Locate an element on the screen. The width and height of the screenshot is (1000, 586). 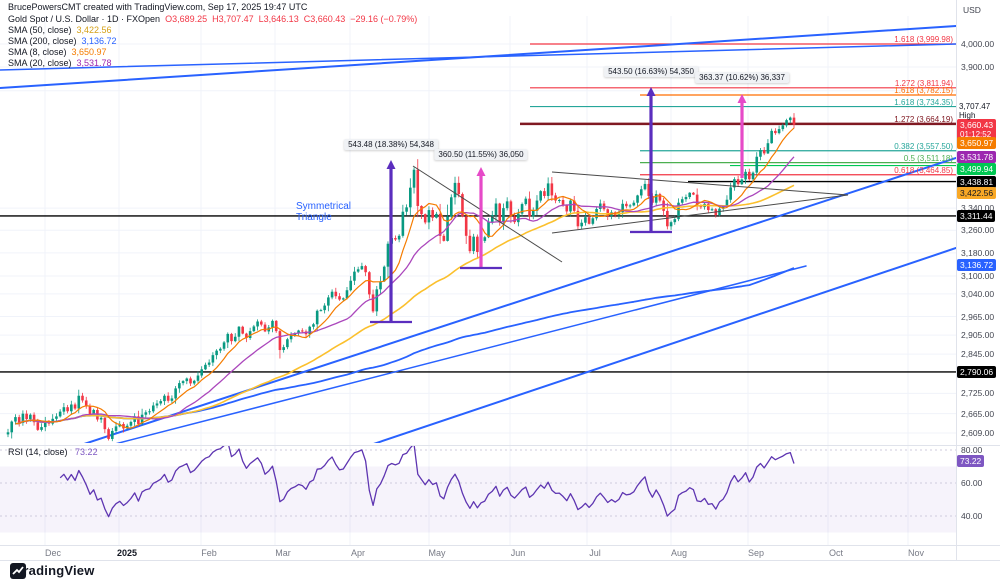
pattern-label-line2: Triangle is located at coordinates (314, 217).